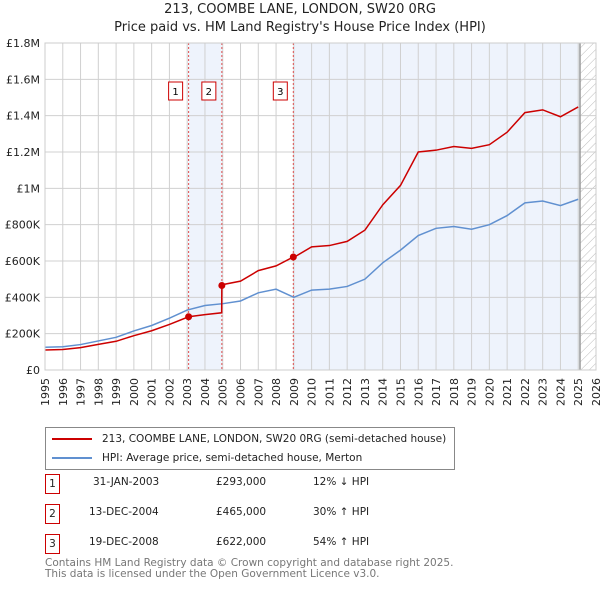 The height and width of the screenshot is (590, 600). What do you see at coordinates (52, 514) in the screenshot?
I see `sale-marker-badge: 2` at bounding box center [52, 514].